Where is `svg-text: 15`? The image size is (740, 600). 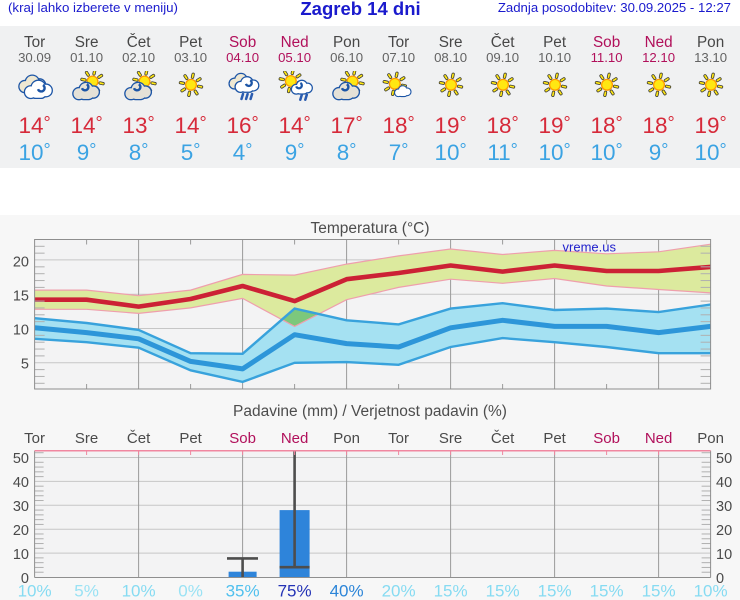
svg-text: 15 is located at coordinates (21, 297).